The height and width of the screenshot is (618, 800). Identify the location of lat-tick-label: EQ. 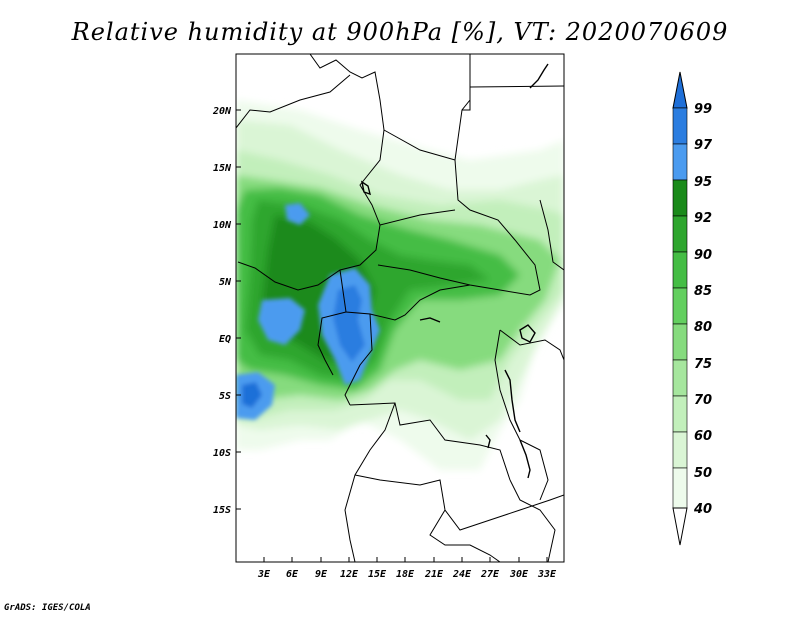
(225, 339).